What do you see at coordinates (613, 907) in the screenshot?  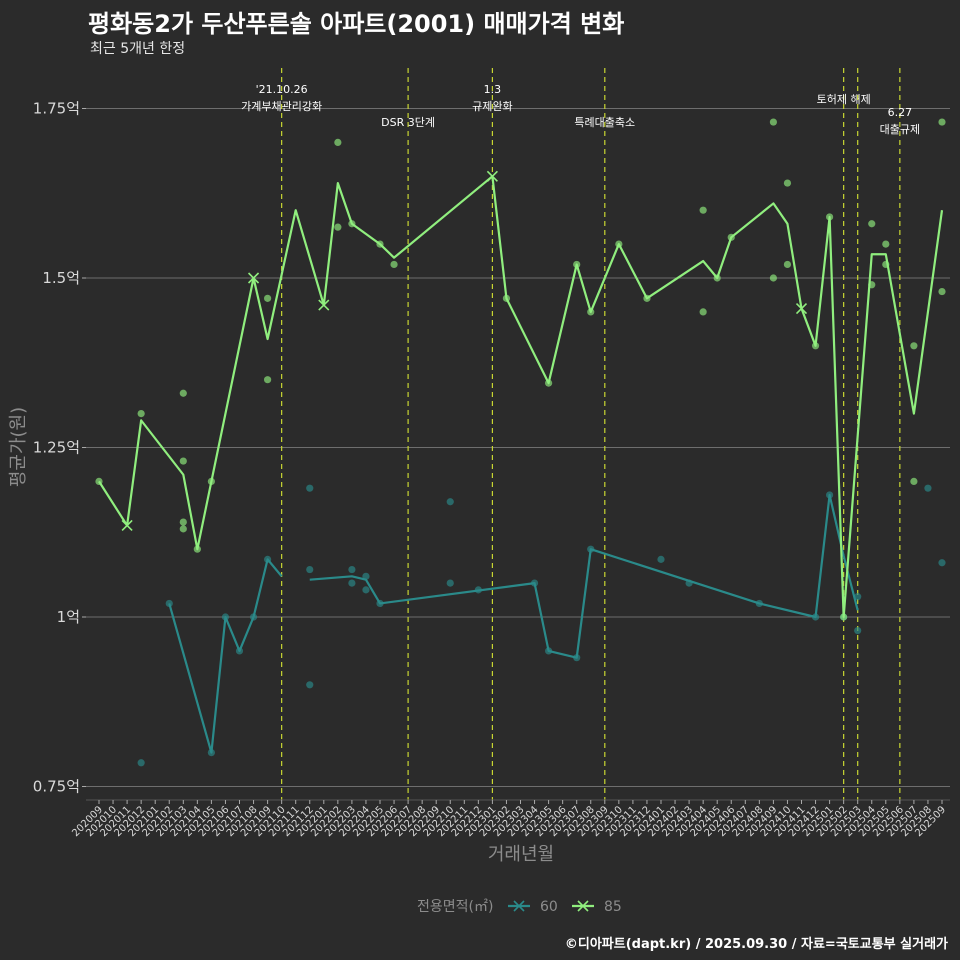 I see `legend-label-85: 85` at bounding box center [613, 907].